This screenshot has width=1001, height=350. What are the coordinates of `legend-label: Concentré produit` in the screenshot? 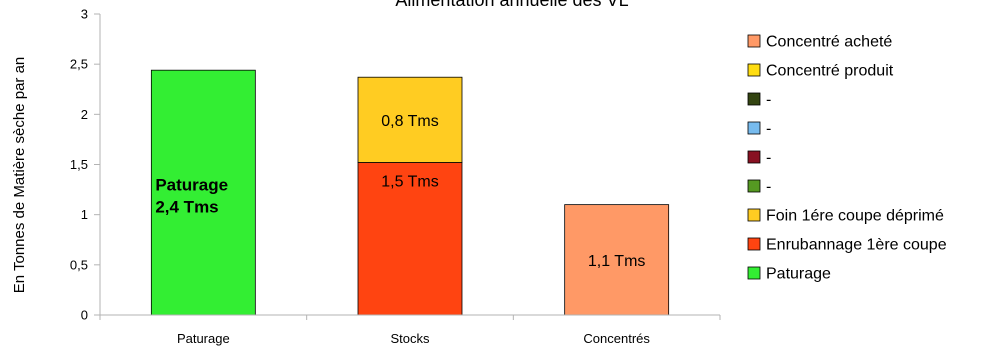 It's located at (830, 71).